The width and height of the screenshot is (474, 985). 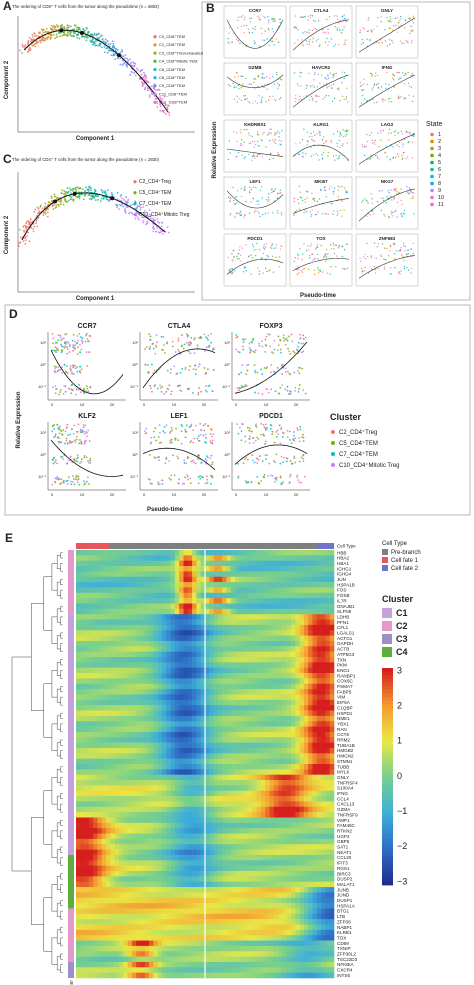 What do you see at coordinates (210, 8) in the screenshot?
I see `panel-label: B` at bounding box center [210, 8].